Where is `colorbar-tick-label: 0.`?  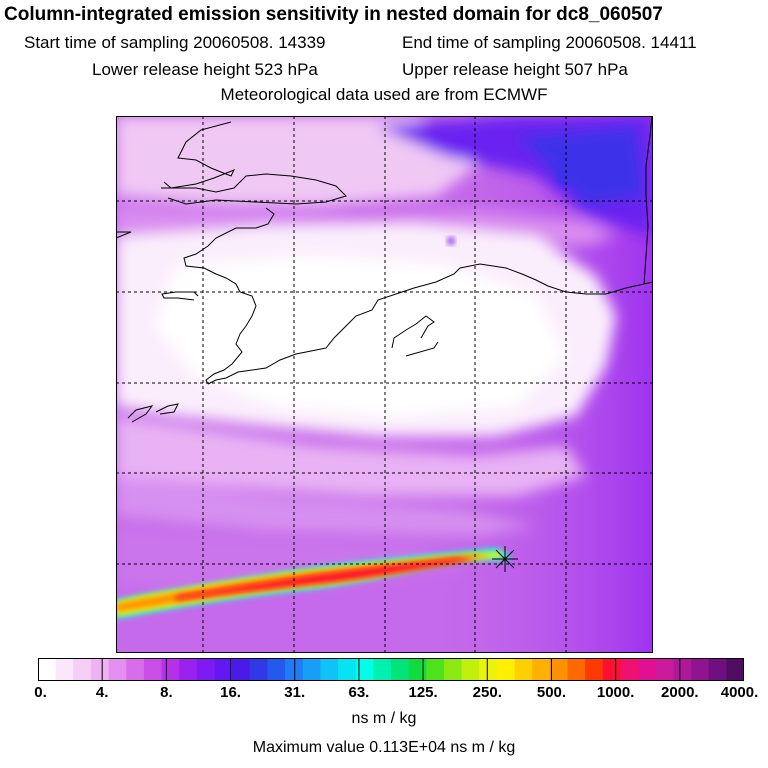 colorbar-tick-label: 0. is located at coordinates (40, 692).